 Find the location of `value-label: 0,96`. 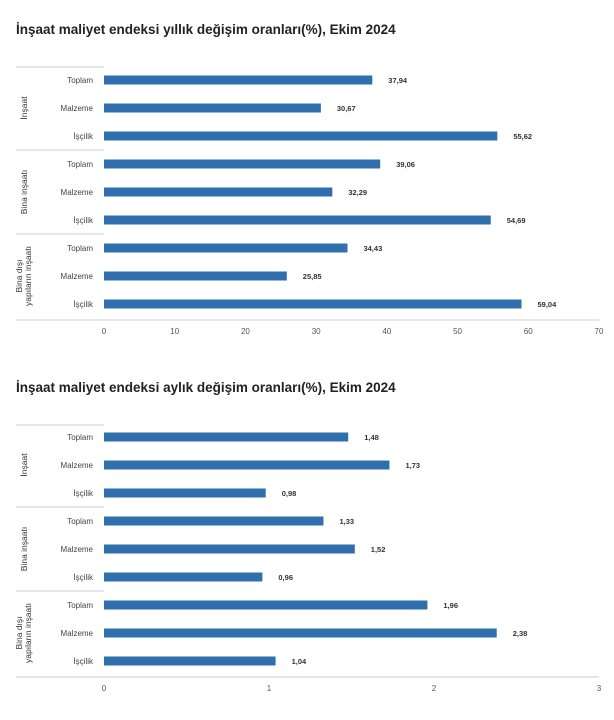

value-label: 0,96 is located at coordinates (285, 577).